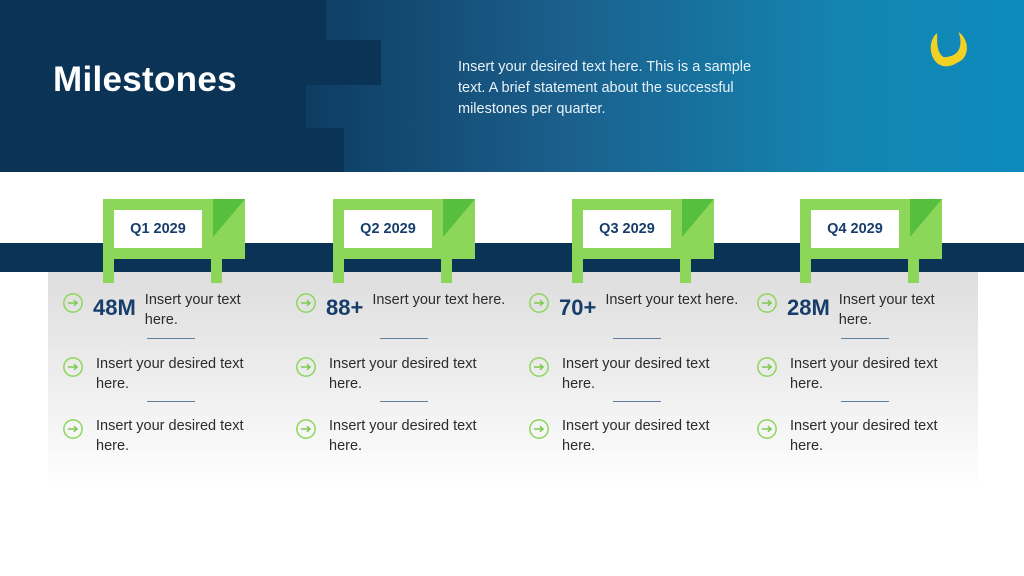  What do you see at coordinates (948, 49) in the screenshot?
I see `company-ring-logo-icon` at bounding box center [948, 49].